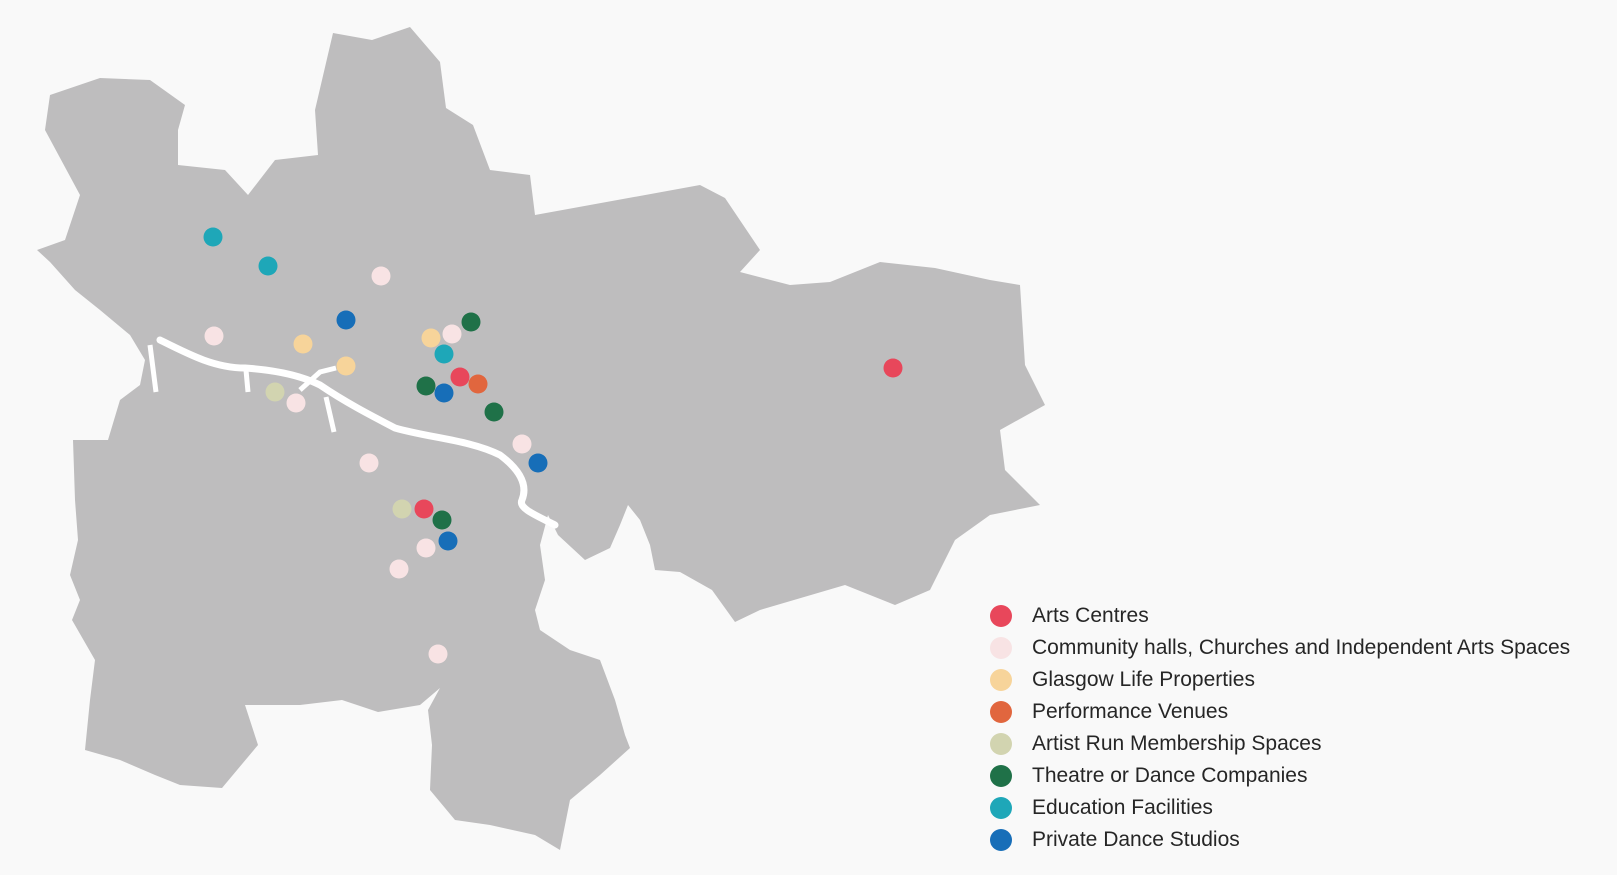  I want to click on legend-item-private-dance: Private Dance Studios, so click(1300, 840).